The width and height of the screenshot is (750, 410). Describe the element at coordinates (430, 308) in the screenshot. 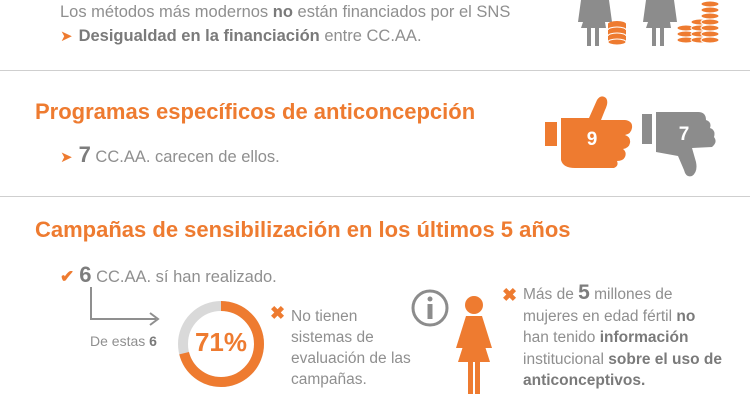

I see `info-icon` at that location.